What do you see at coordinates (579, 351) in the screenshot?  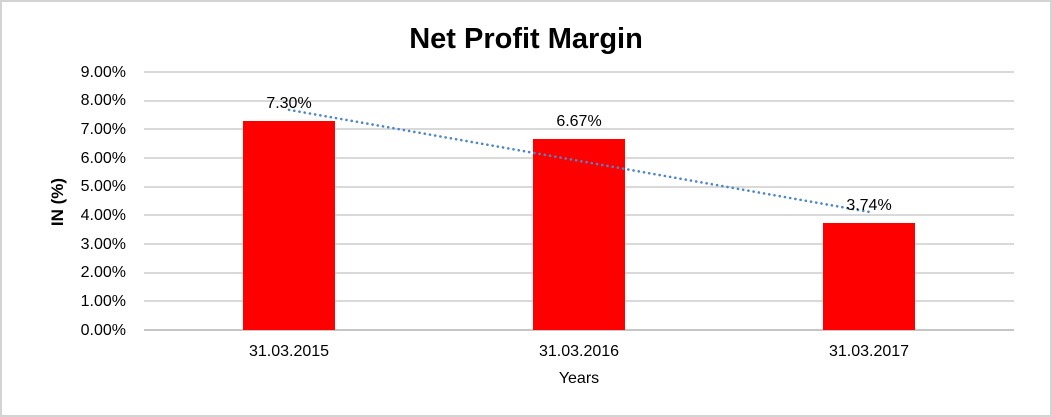 I see `x-axis-category-label: 31.03.2016` at bounding box center [579, 351].